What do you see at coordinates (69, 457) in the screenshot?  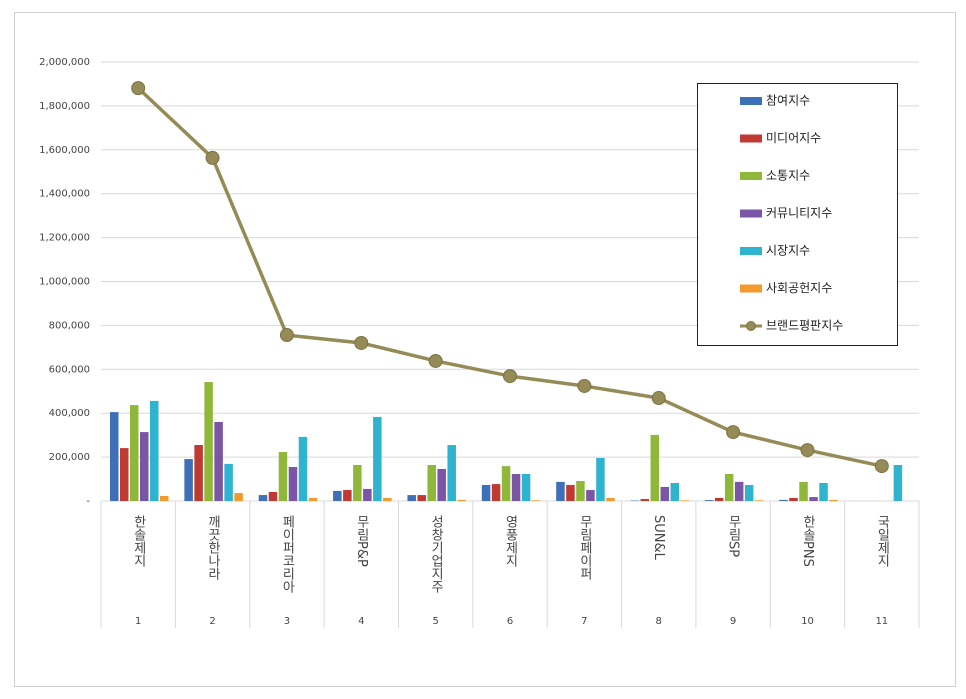 I see `y-tick-label: 200,000` at bounding box center [69, 457].